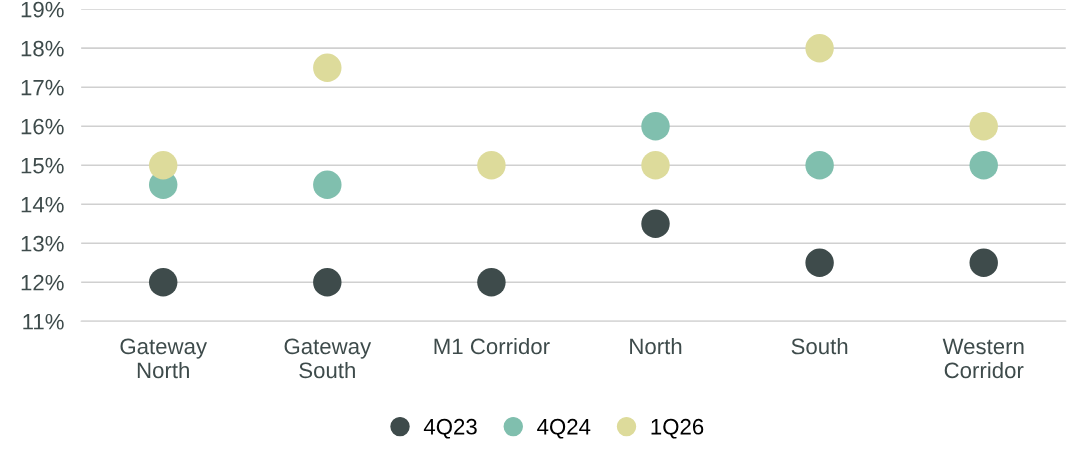 The image size is (1082, 459). What do you see at coordinates (42, 165) in the screenshot?
I see `y-tick-label: 15%` at bounding box center [42, 165].